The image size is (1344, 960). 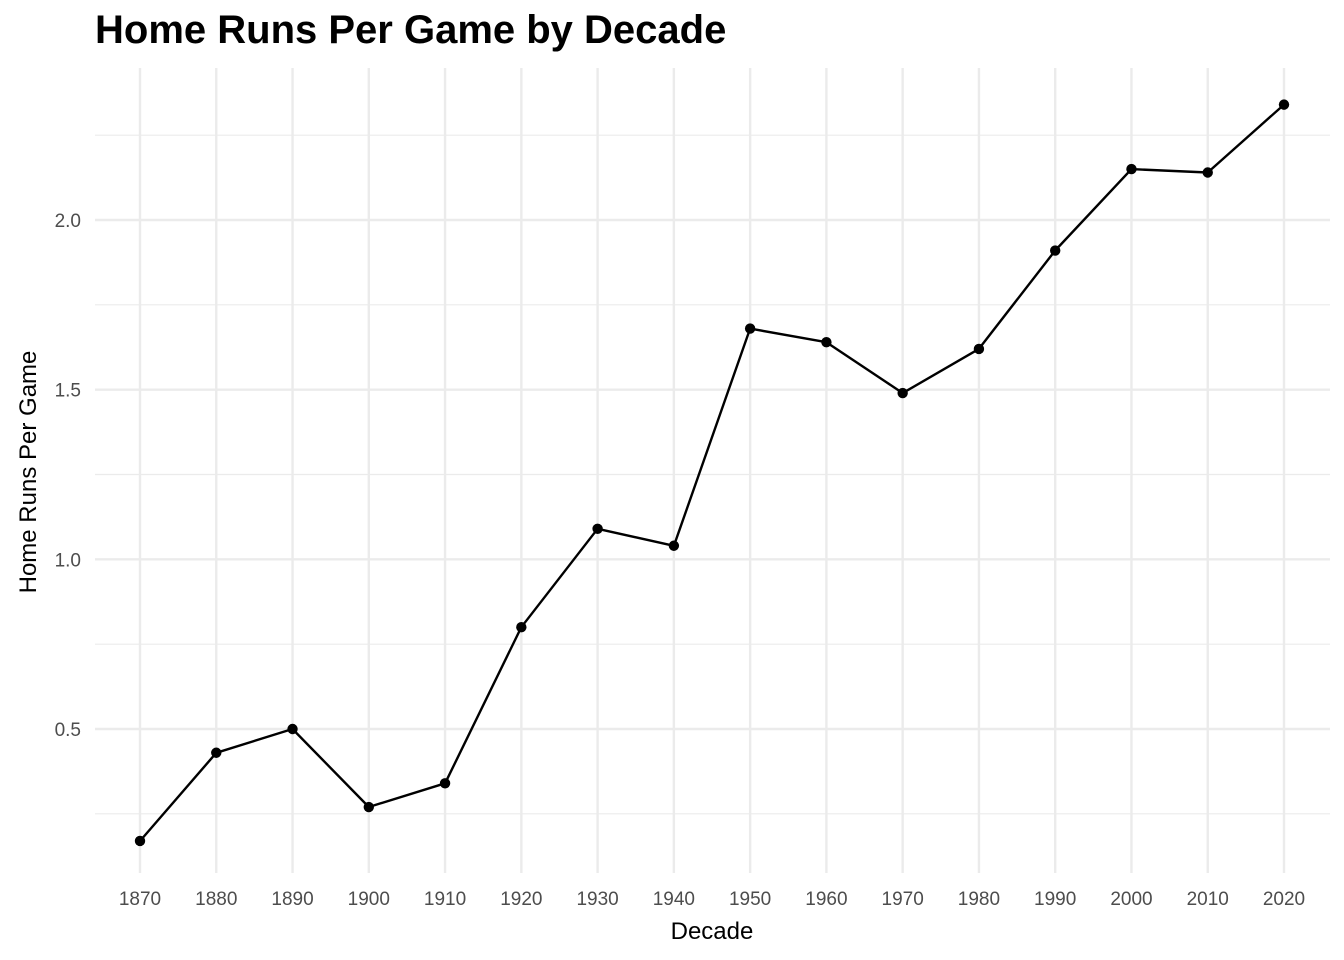 I want to click on y-axis-ticks: 0.5 1.0 1.5 2.0, so click(x=68, y=476).